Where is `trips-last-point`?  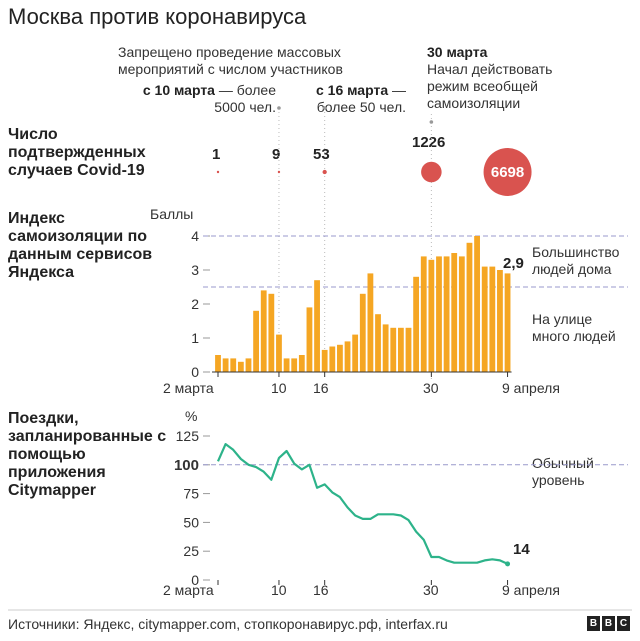
trips-last-point is located at coordinates (508, 564).